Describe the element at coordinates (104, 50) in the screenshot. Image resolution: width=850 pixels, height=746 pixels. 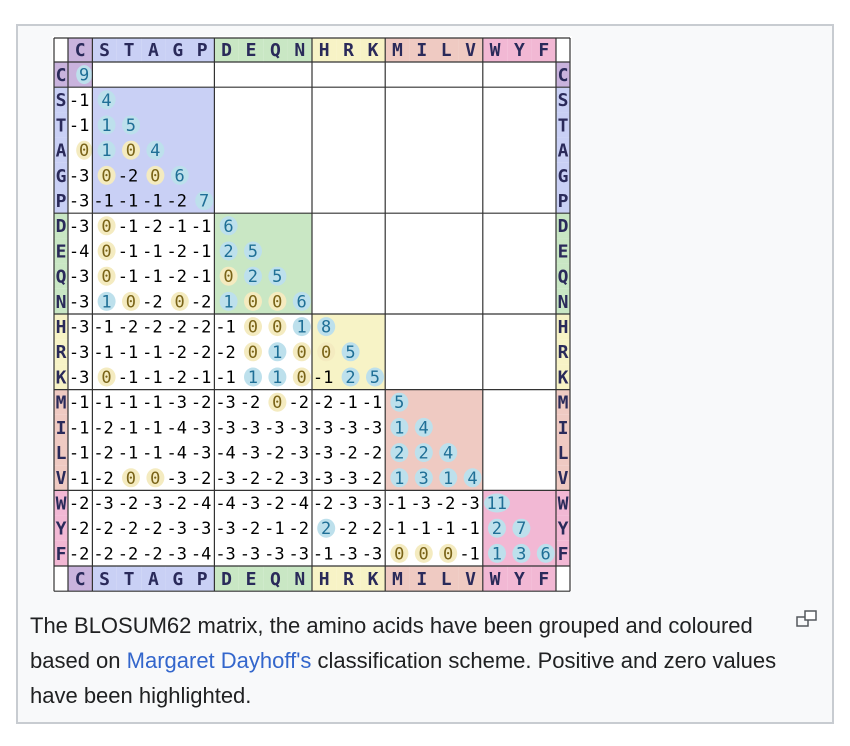
I see `col-label-top: S` at that location.